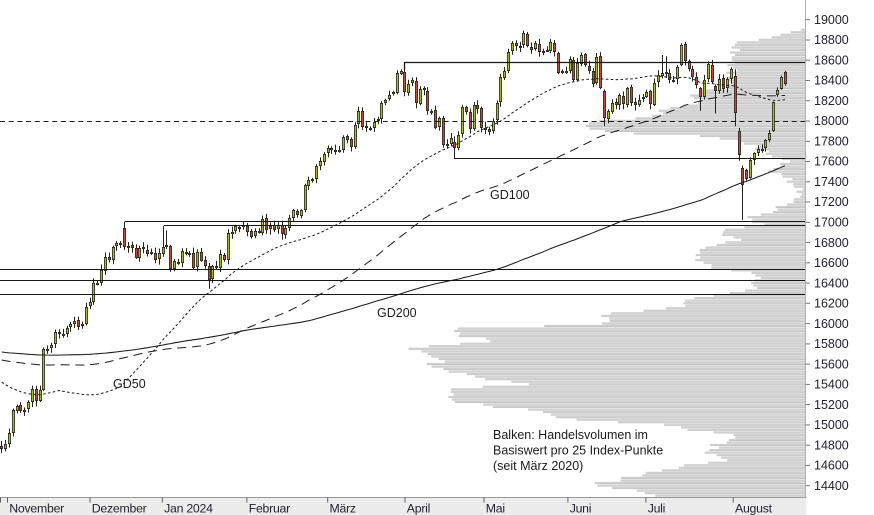 The height and width of the screenshot is (515, 874). I want to click on svg-text: Jan 2024, so click(188, 508).